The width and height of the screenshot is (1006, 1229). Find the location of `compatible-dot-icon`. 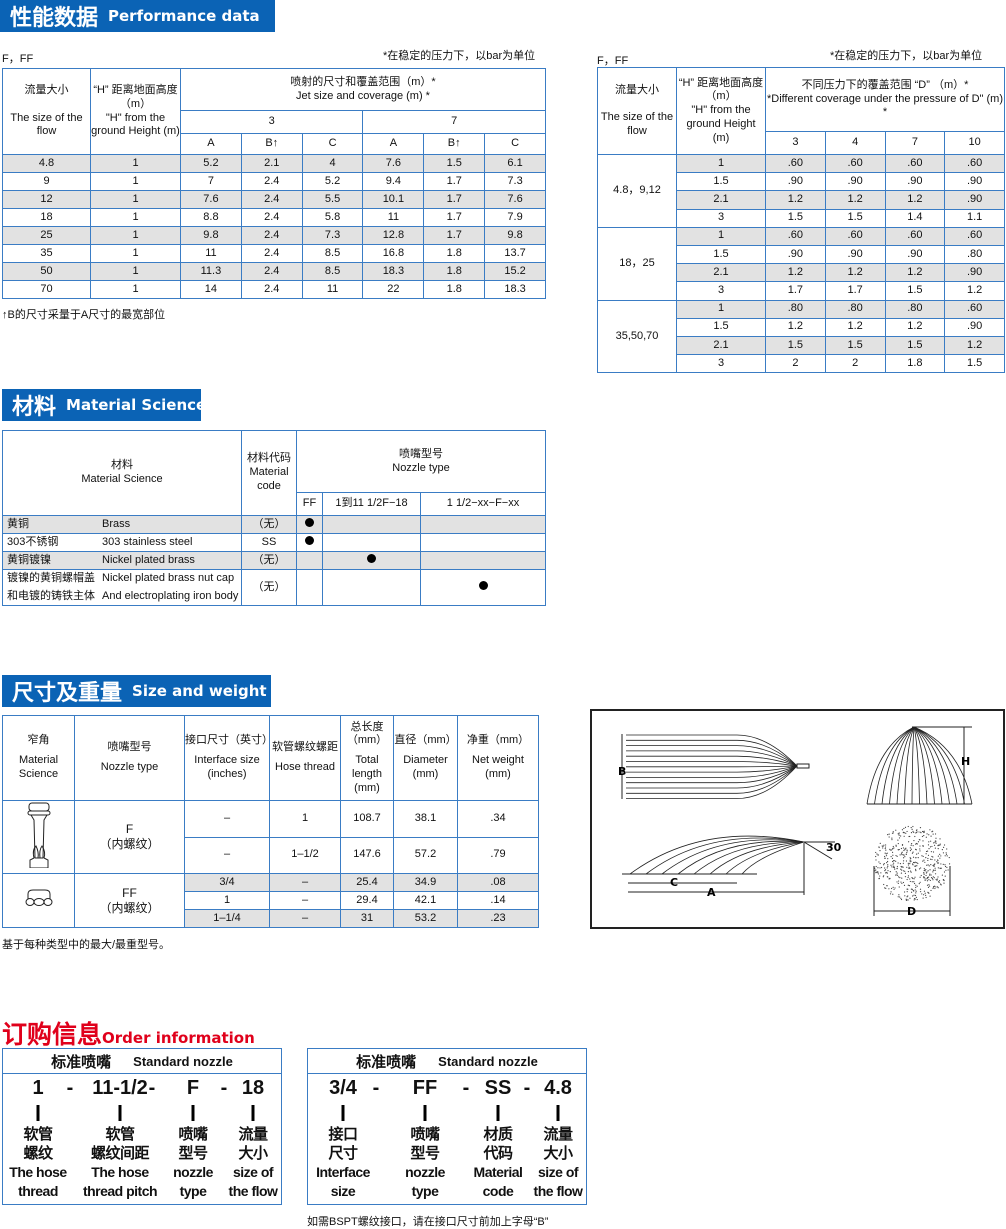

compatible-dot-icon is located at coordinates (309, 522).